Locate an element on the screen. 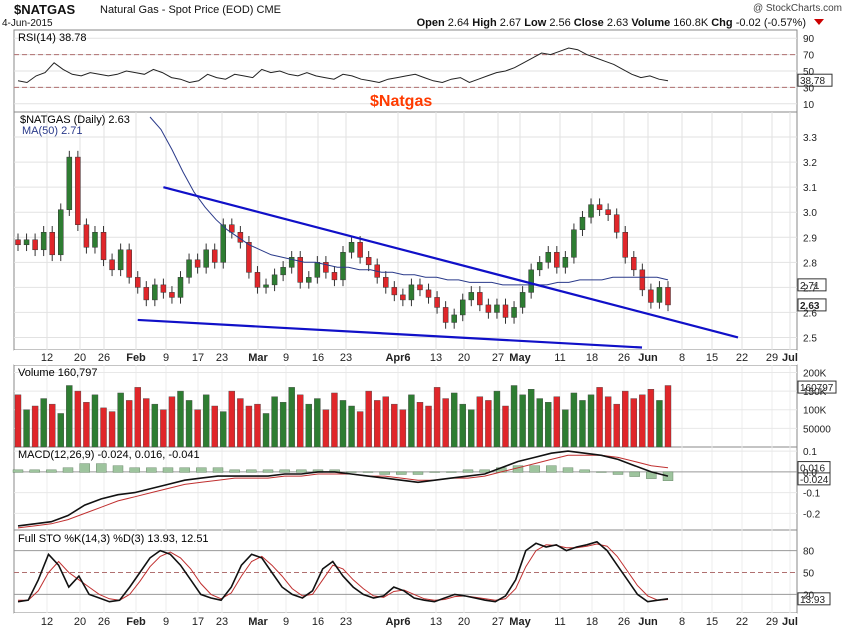  ma-current-value: 2.71 is located at coordinates (810, 286).